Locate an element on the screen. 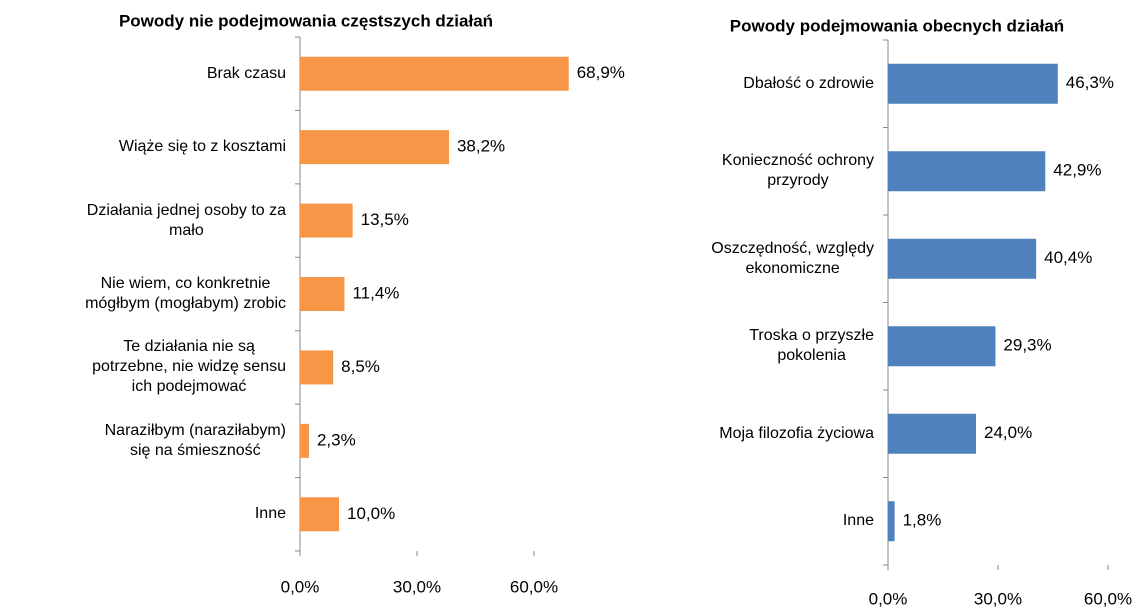 The image size is (1139, 610). category-label: Troska o przyszłe pokolenia is located at coordinates (811, 346).